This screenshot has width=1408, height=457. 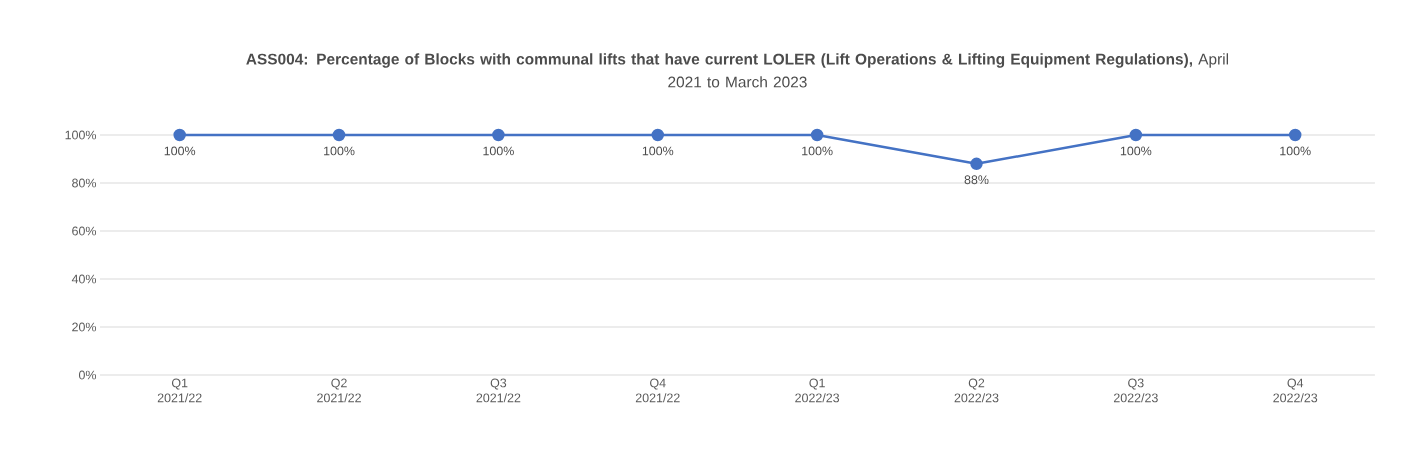 I want to click on y-tick-label: 40%, so click(x=84, y=279).